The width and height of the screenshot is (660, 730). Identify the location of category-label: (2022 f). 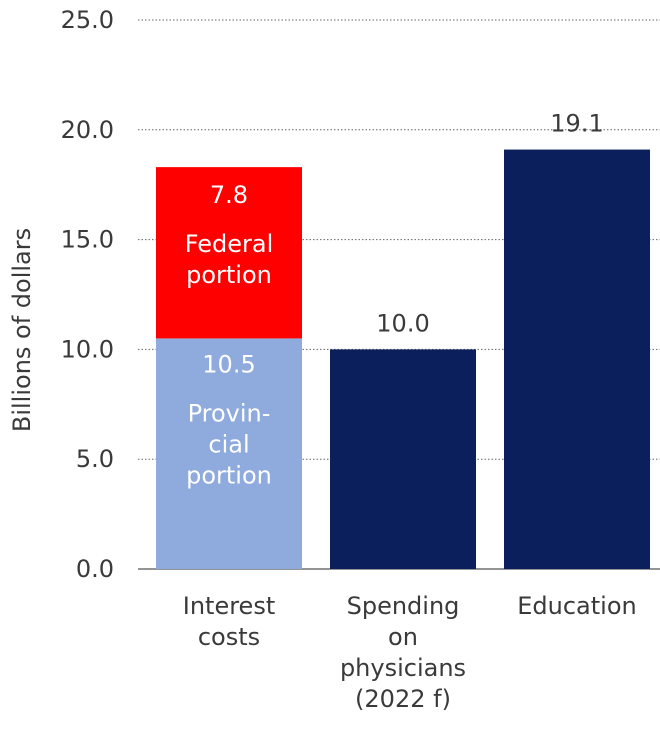
(403, 699).